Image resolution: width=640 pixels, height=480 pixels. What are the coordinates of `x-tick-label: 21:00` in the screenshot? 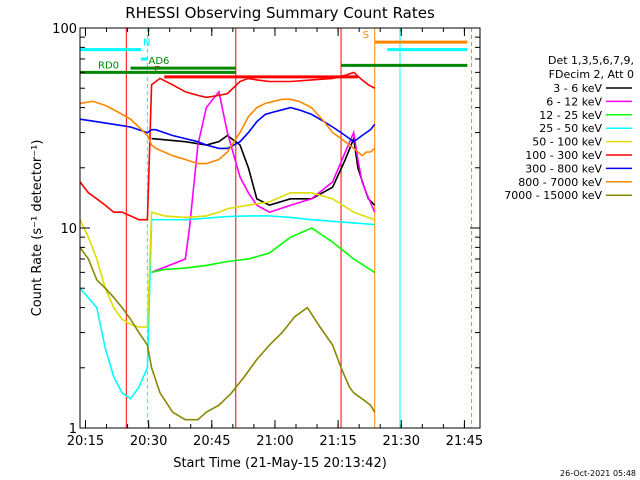 It's located at (274, 441).